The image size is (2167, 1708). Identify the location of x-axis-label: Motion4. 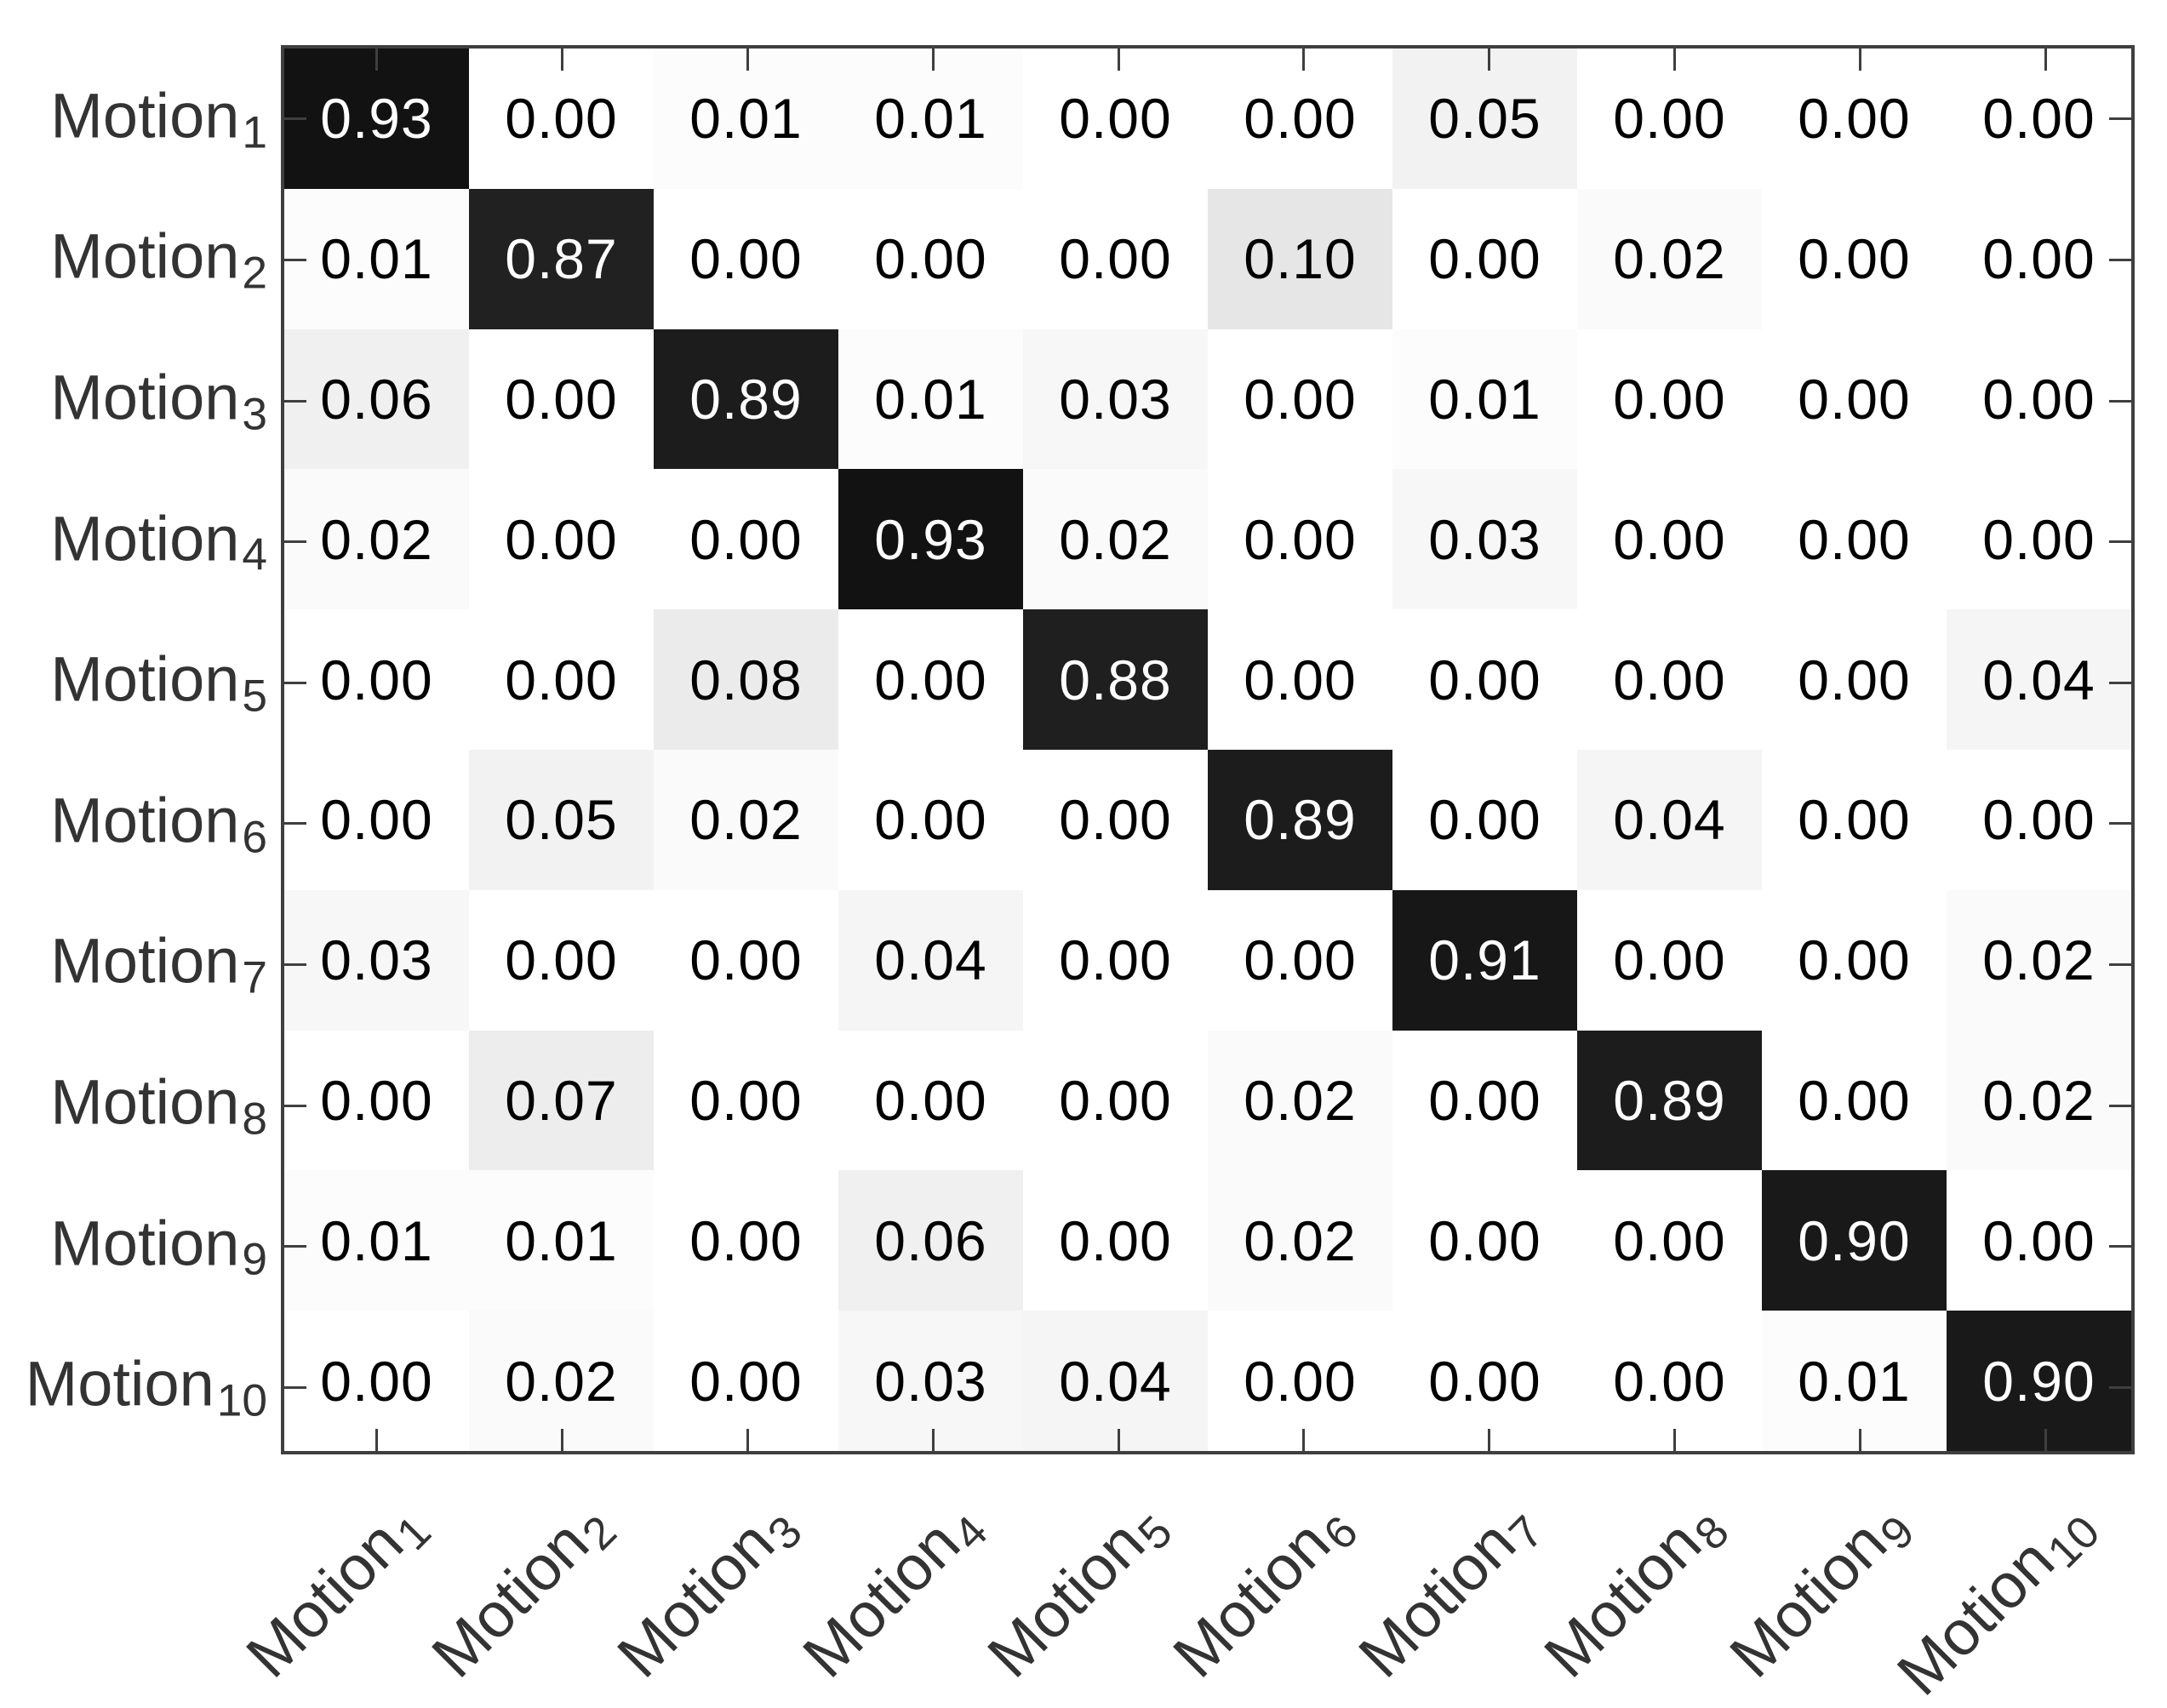
(893, 1589).